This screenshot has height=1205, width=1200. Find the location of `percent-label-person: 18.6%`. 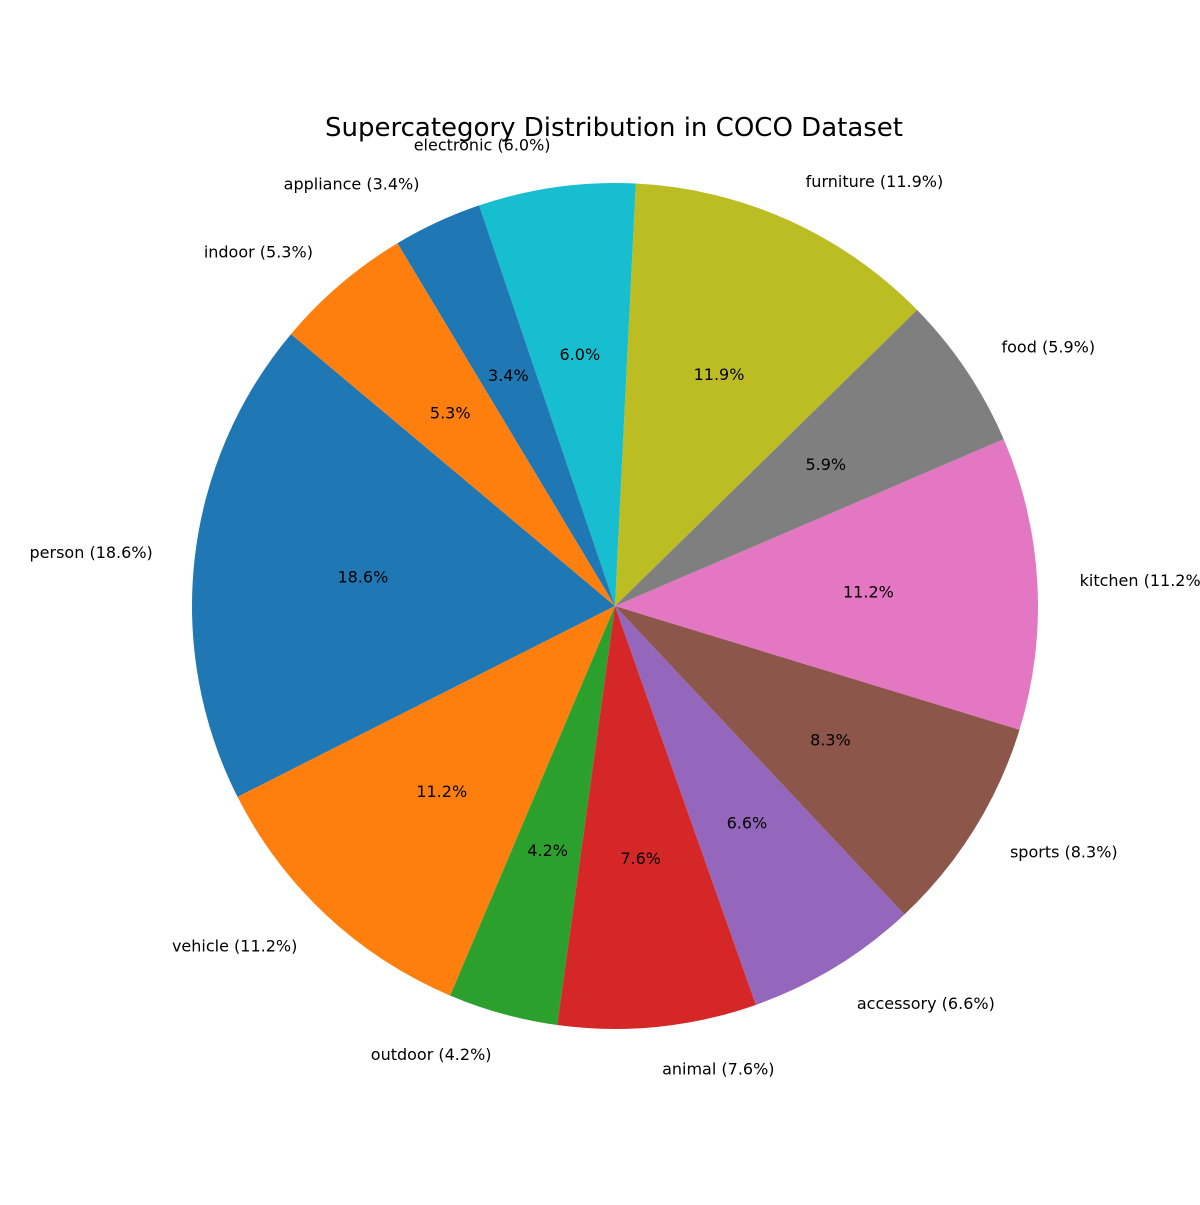

percent-label-person: 18.6% is located at coordinates (362, 576).